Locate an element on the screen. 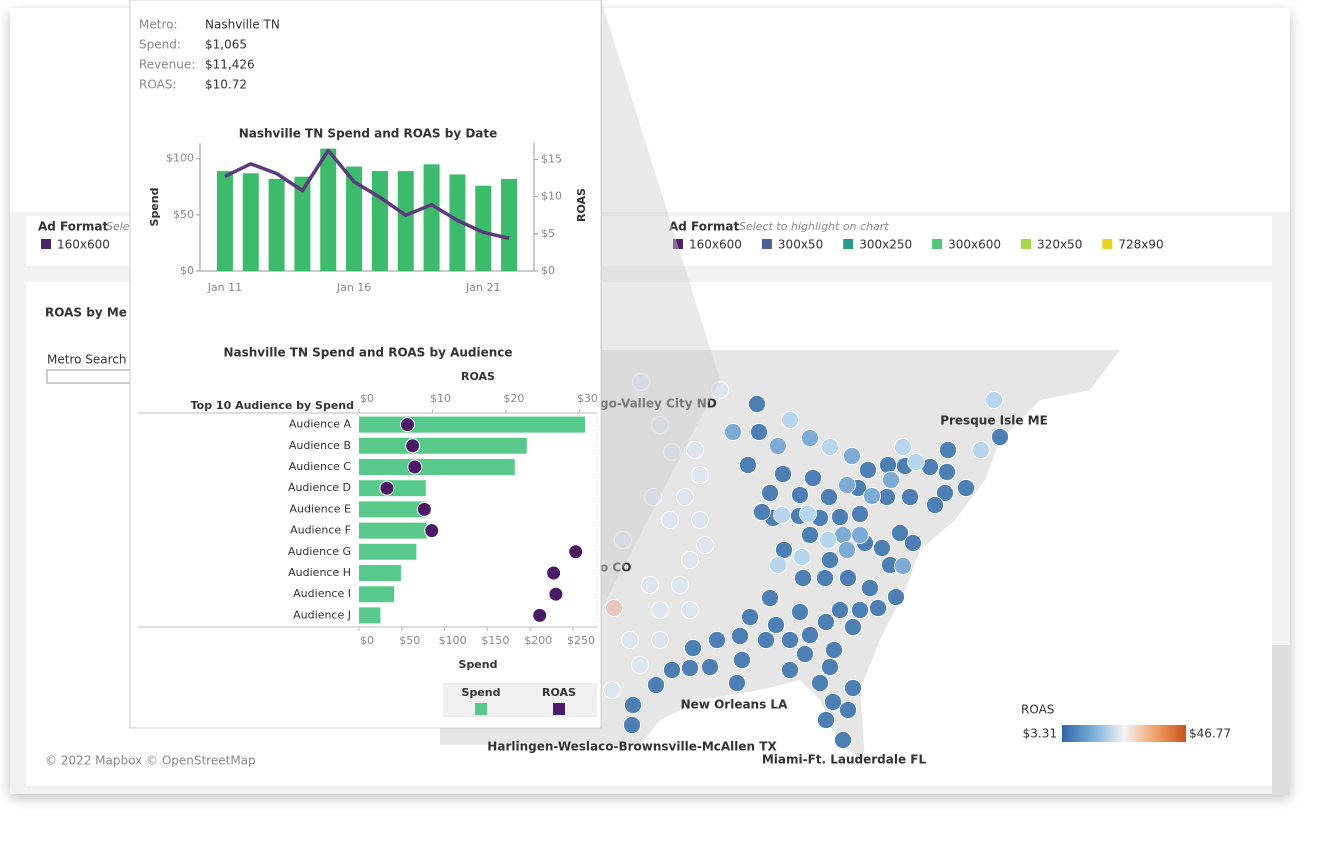 The height and width of the screenshot is (846, 1330). search-box is located at coordinates (92, 376).